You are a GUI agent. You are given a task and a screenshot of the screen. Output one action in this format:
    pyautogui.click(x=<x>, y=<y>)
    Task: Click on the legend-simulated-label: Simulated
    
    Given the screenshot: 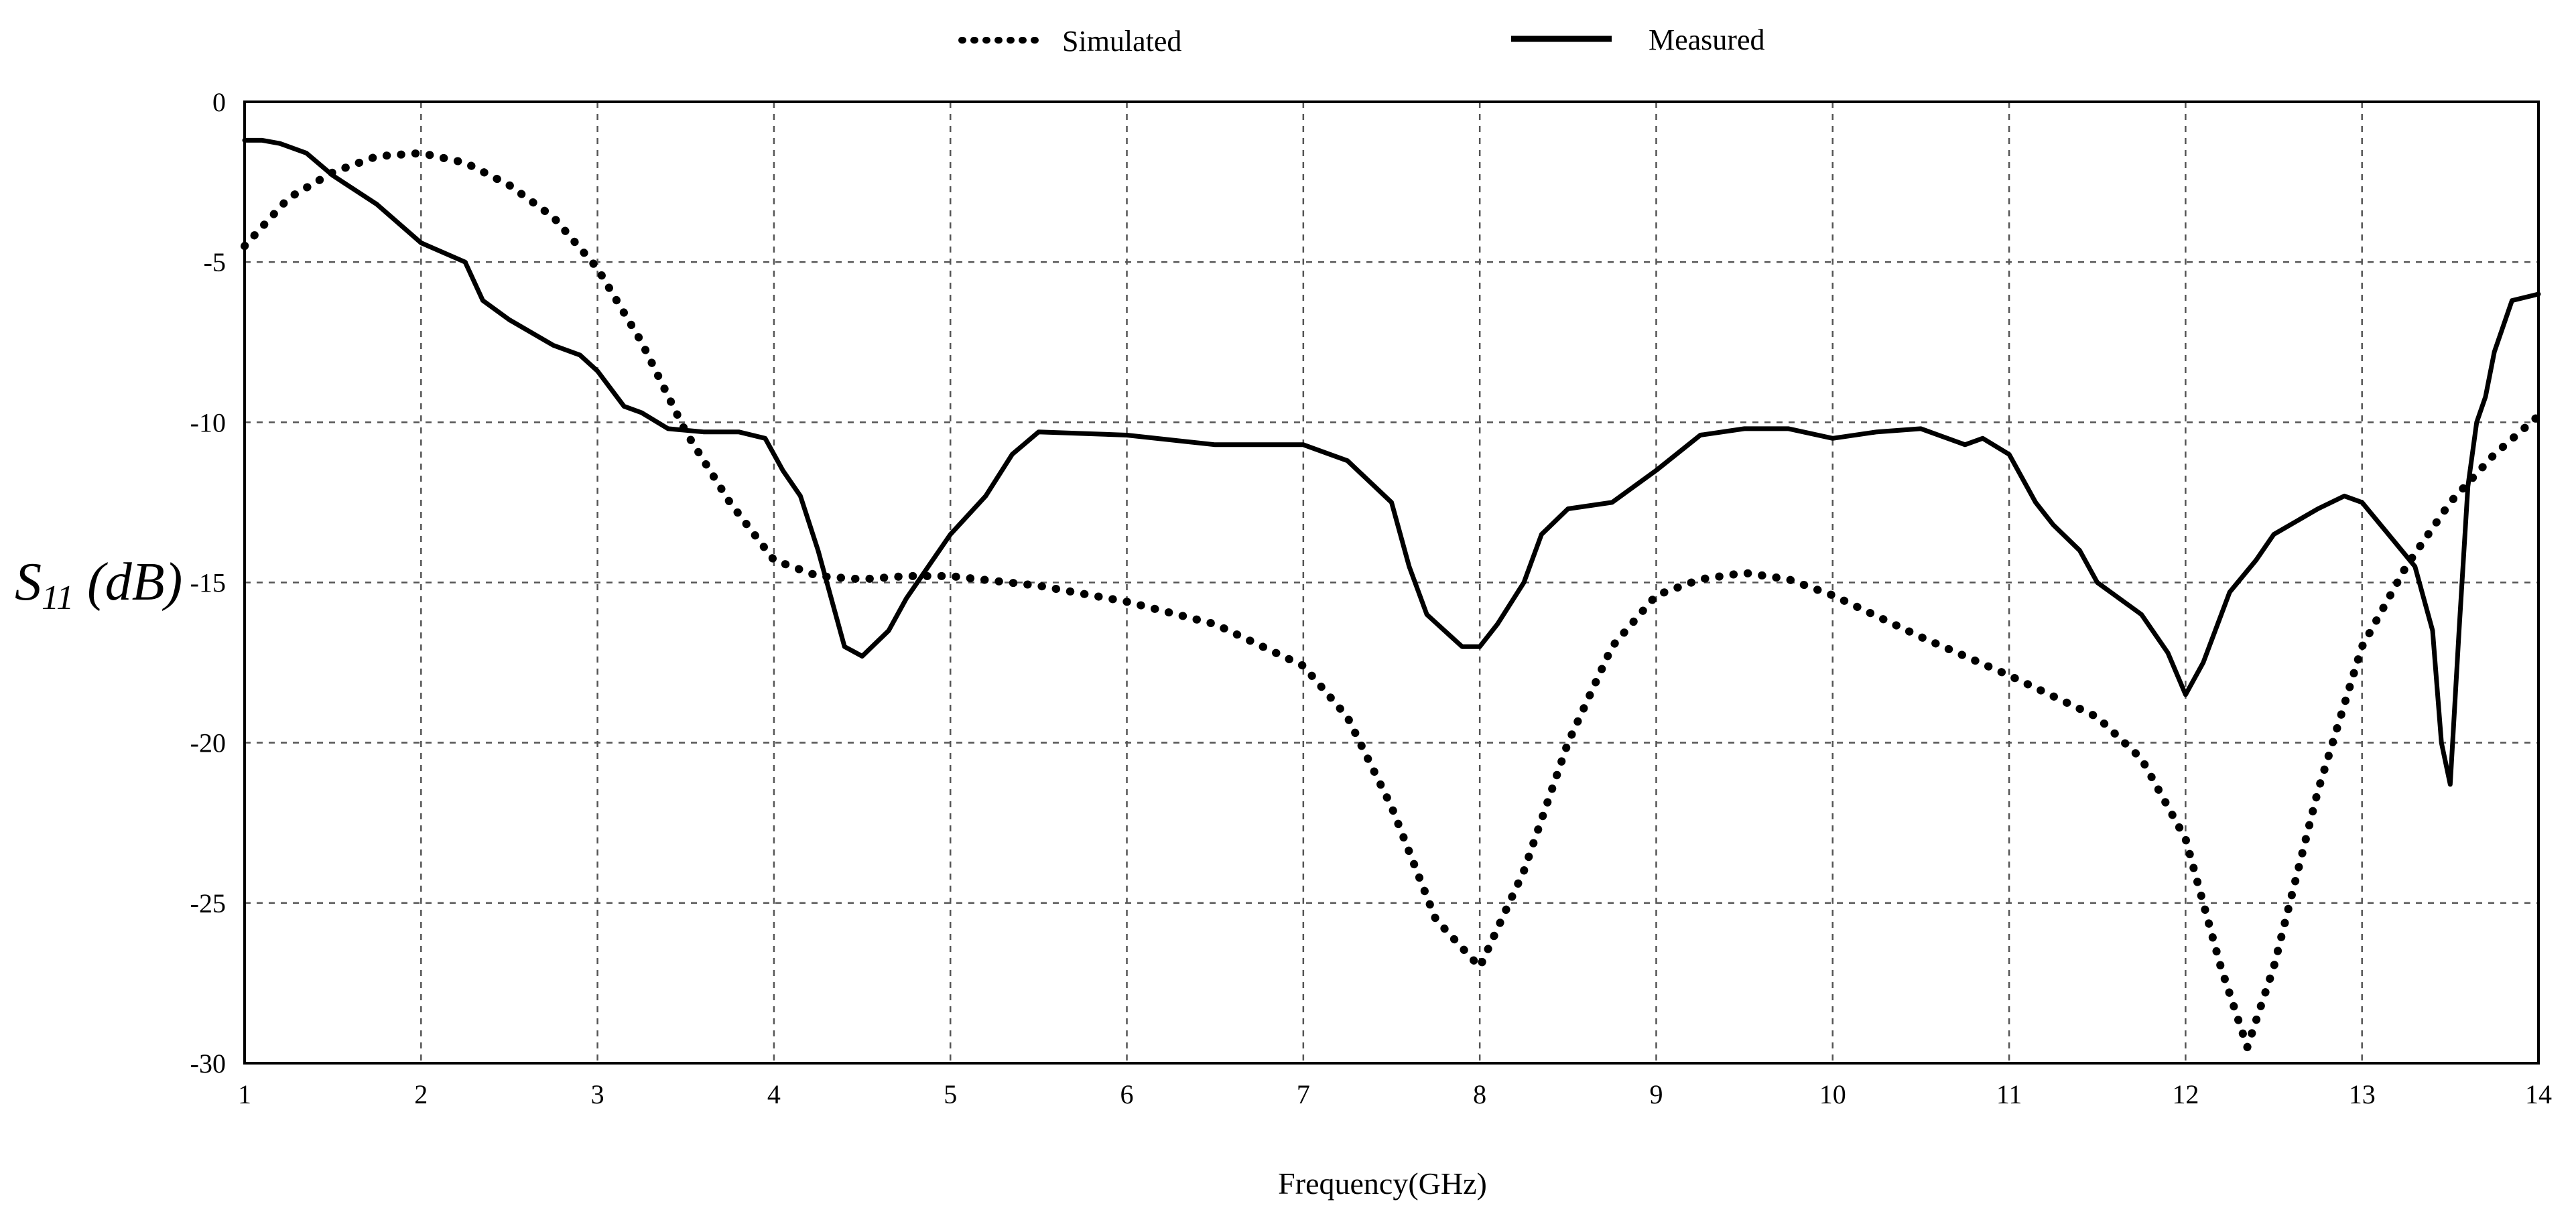 What is the action you would take?
    pyautogui.click(x=1121, y=41)
    